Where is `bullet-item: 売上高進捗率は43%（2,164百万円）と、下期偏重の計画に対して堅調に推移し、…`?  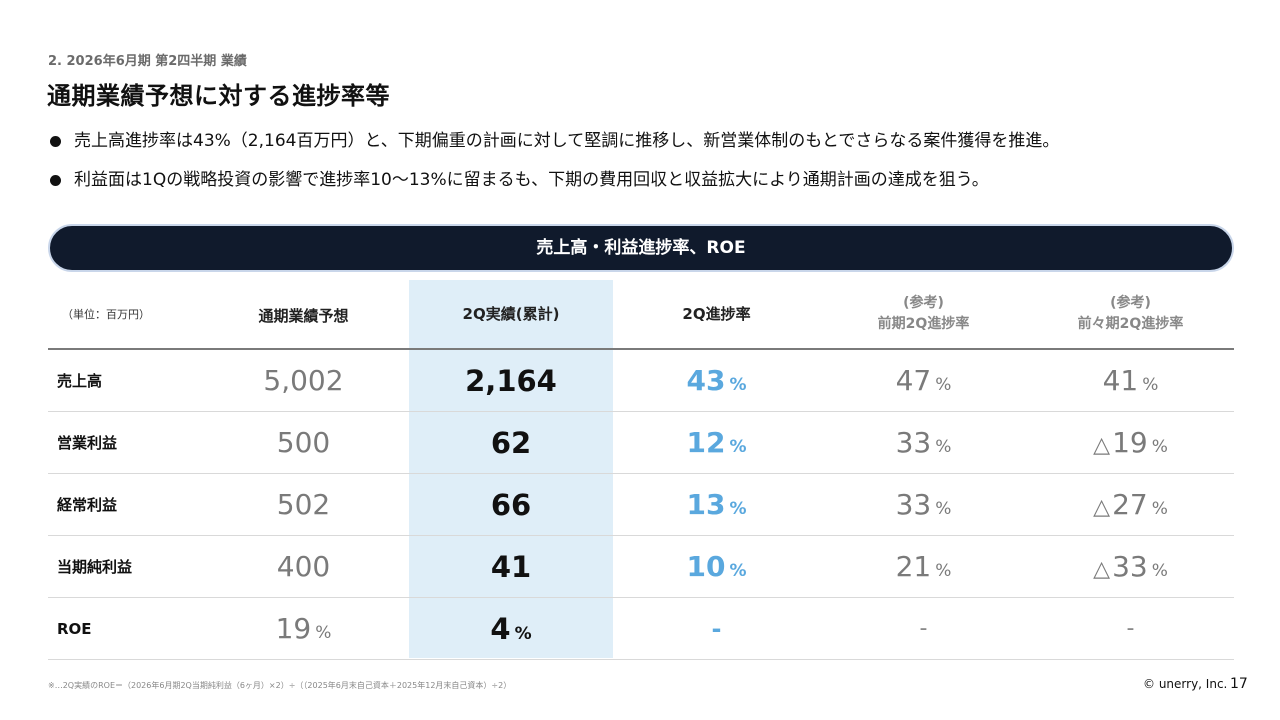
bullet-item: 売上高進捗率は43%（2,164百万円）と、下期偏重の計画に対して堅調に推移し、… is located at coordinates (648, 141).